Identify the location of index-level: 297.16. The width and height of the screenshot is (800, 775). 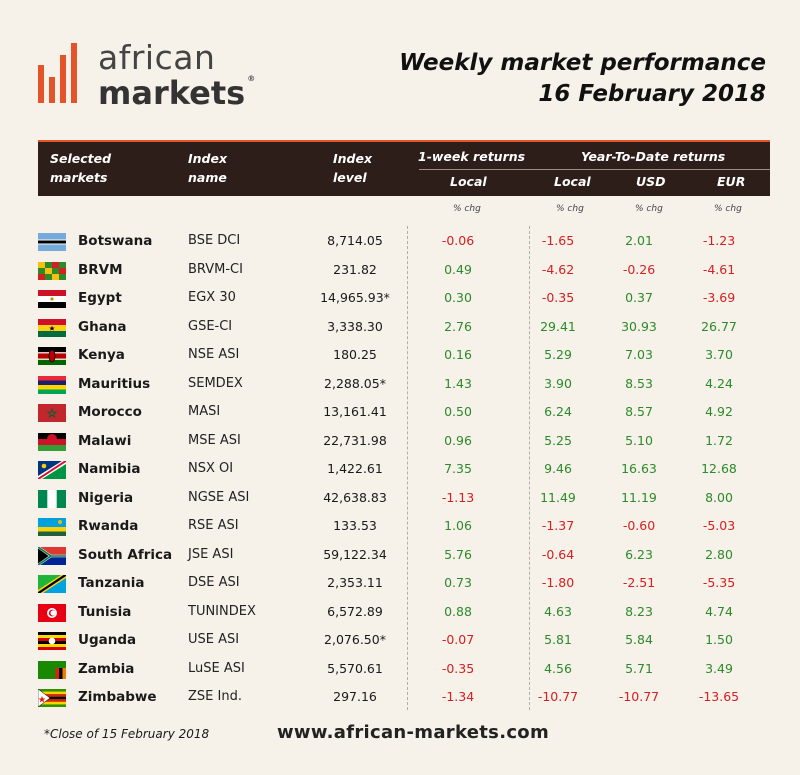
(355, 696).